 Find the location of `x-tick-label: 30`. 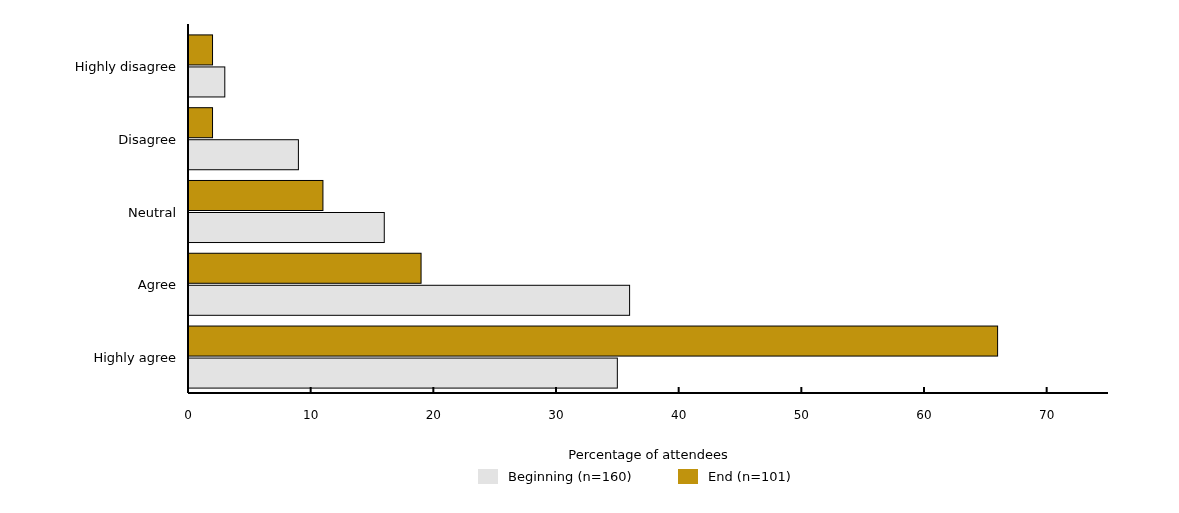

x-tick-label: 30 is located at coordinates (556, 415).